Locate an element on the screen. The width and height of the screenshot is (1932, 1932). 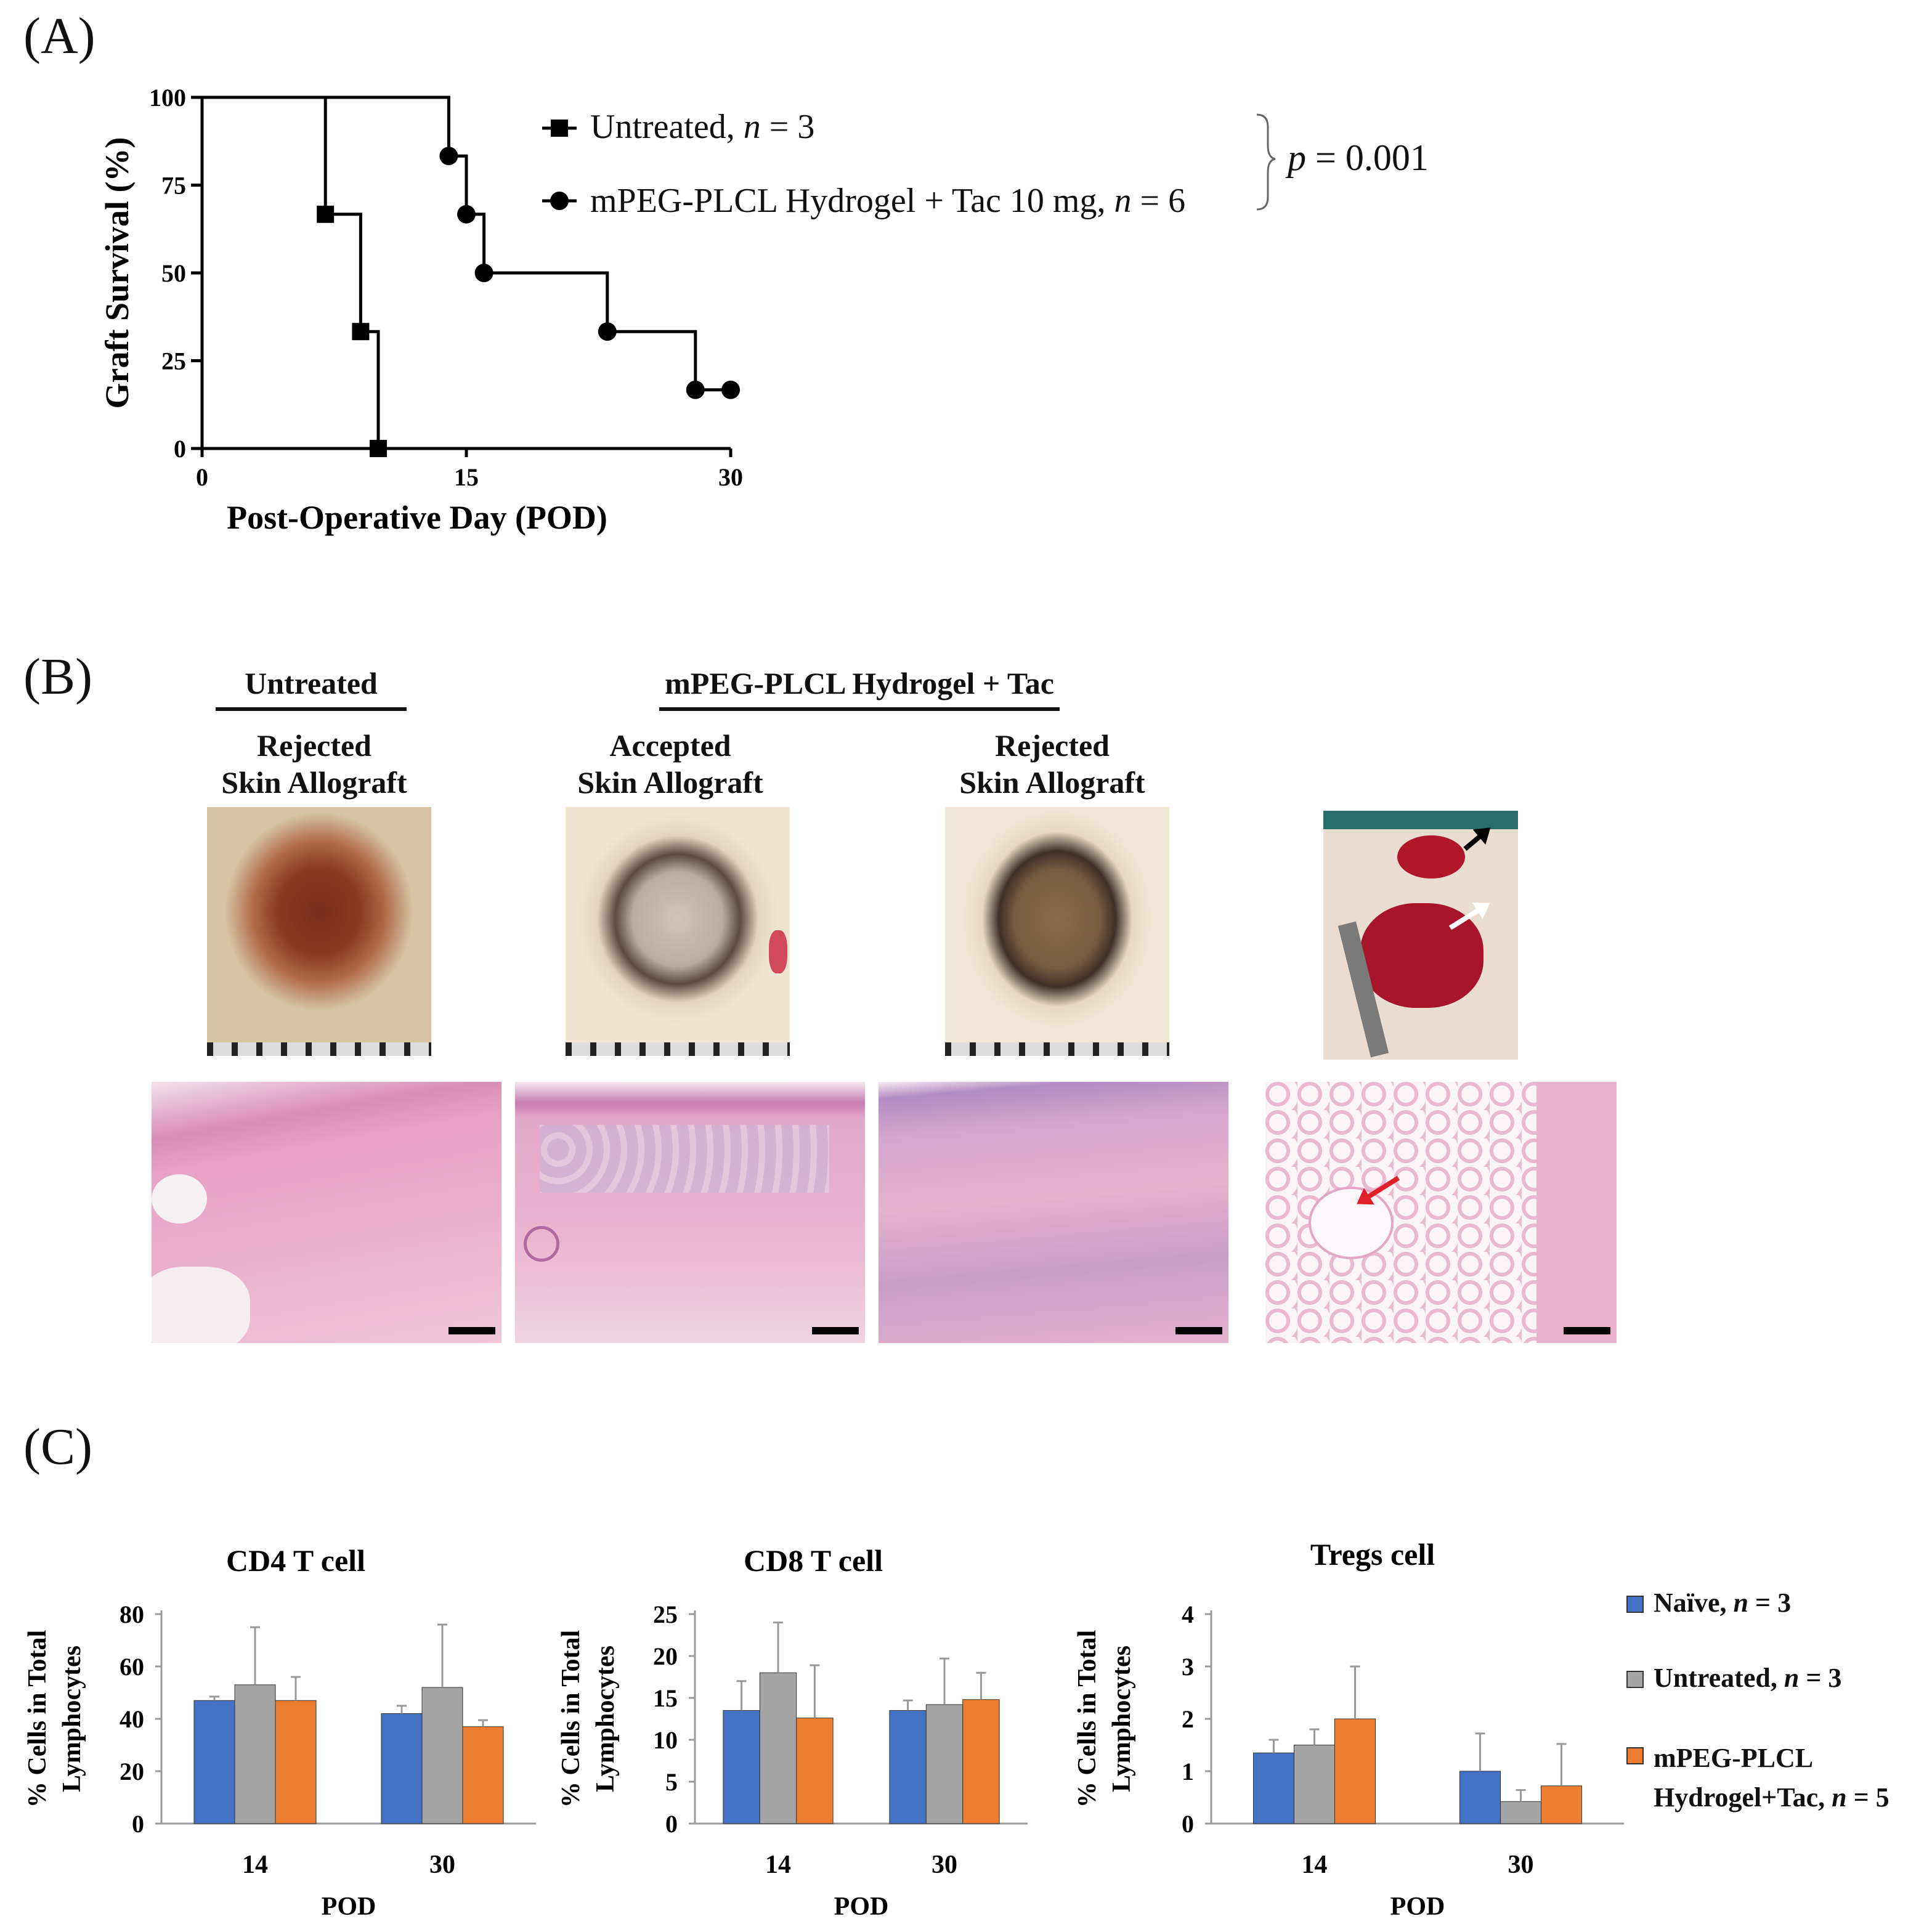
group-underline-tac is located at coordinates (860, 709).